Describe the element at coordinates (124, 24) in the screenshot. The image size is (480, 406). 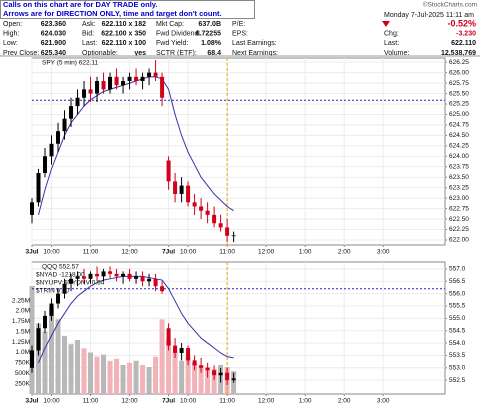
I see `quote-value: 622.110 x 182` at that location.